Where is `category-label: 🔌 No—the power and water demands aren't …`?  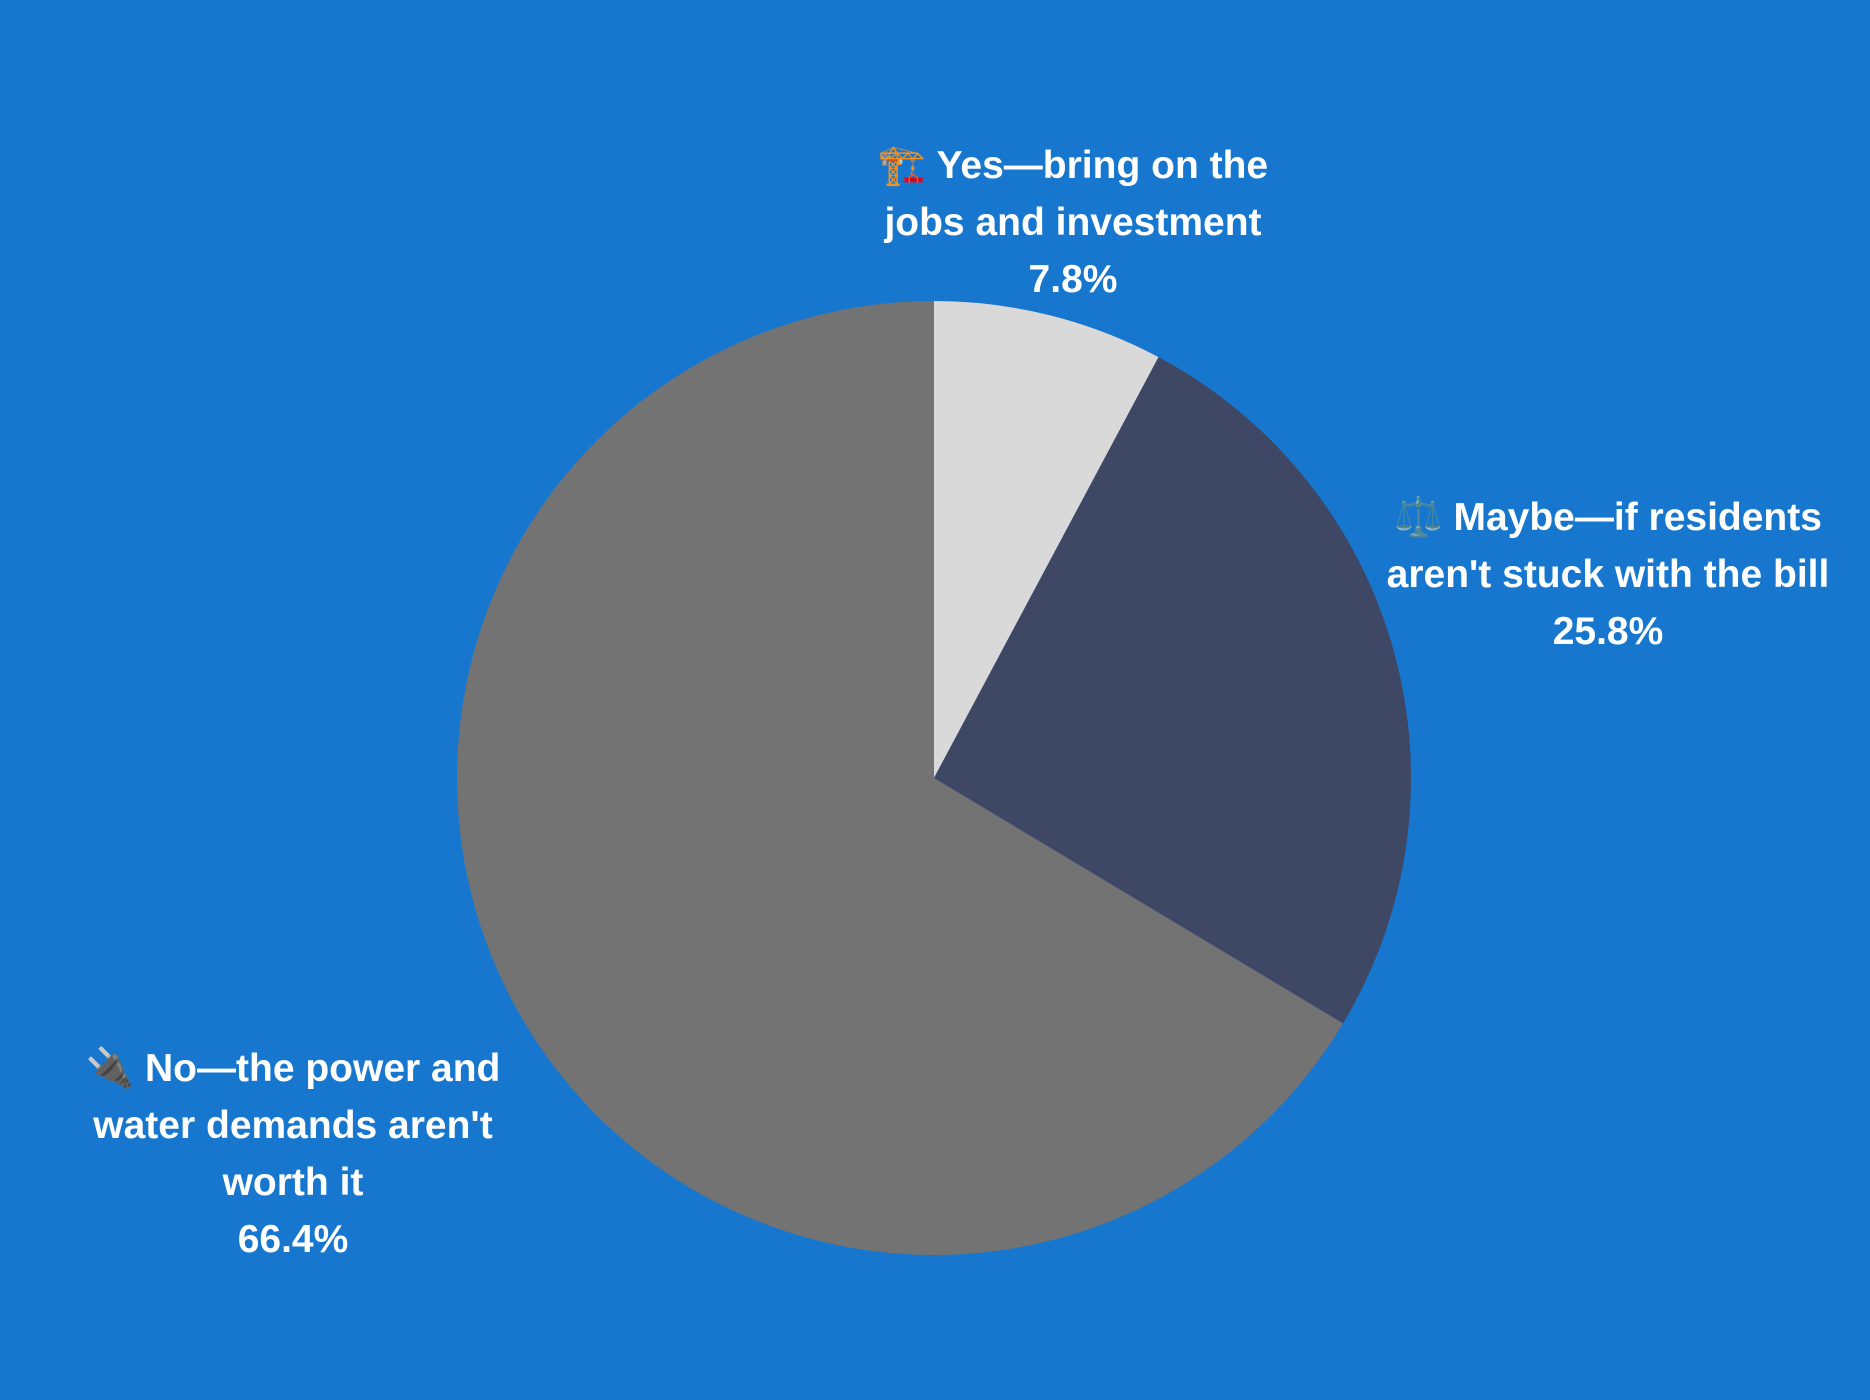
category-label: 🔌 No—the power and water demands aren't … is located at coordinates (293, 1125).